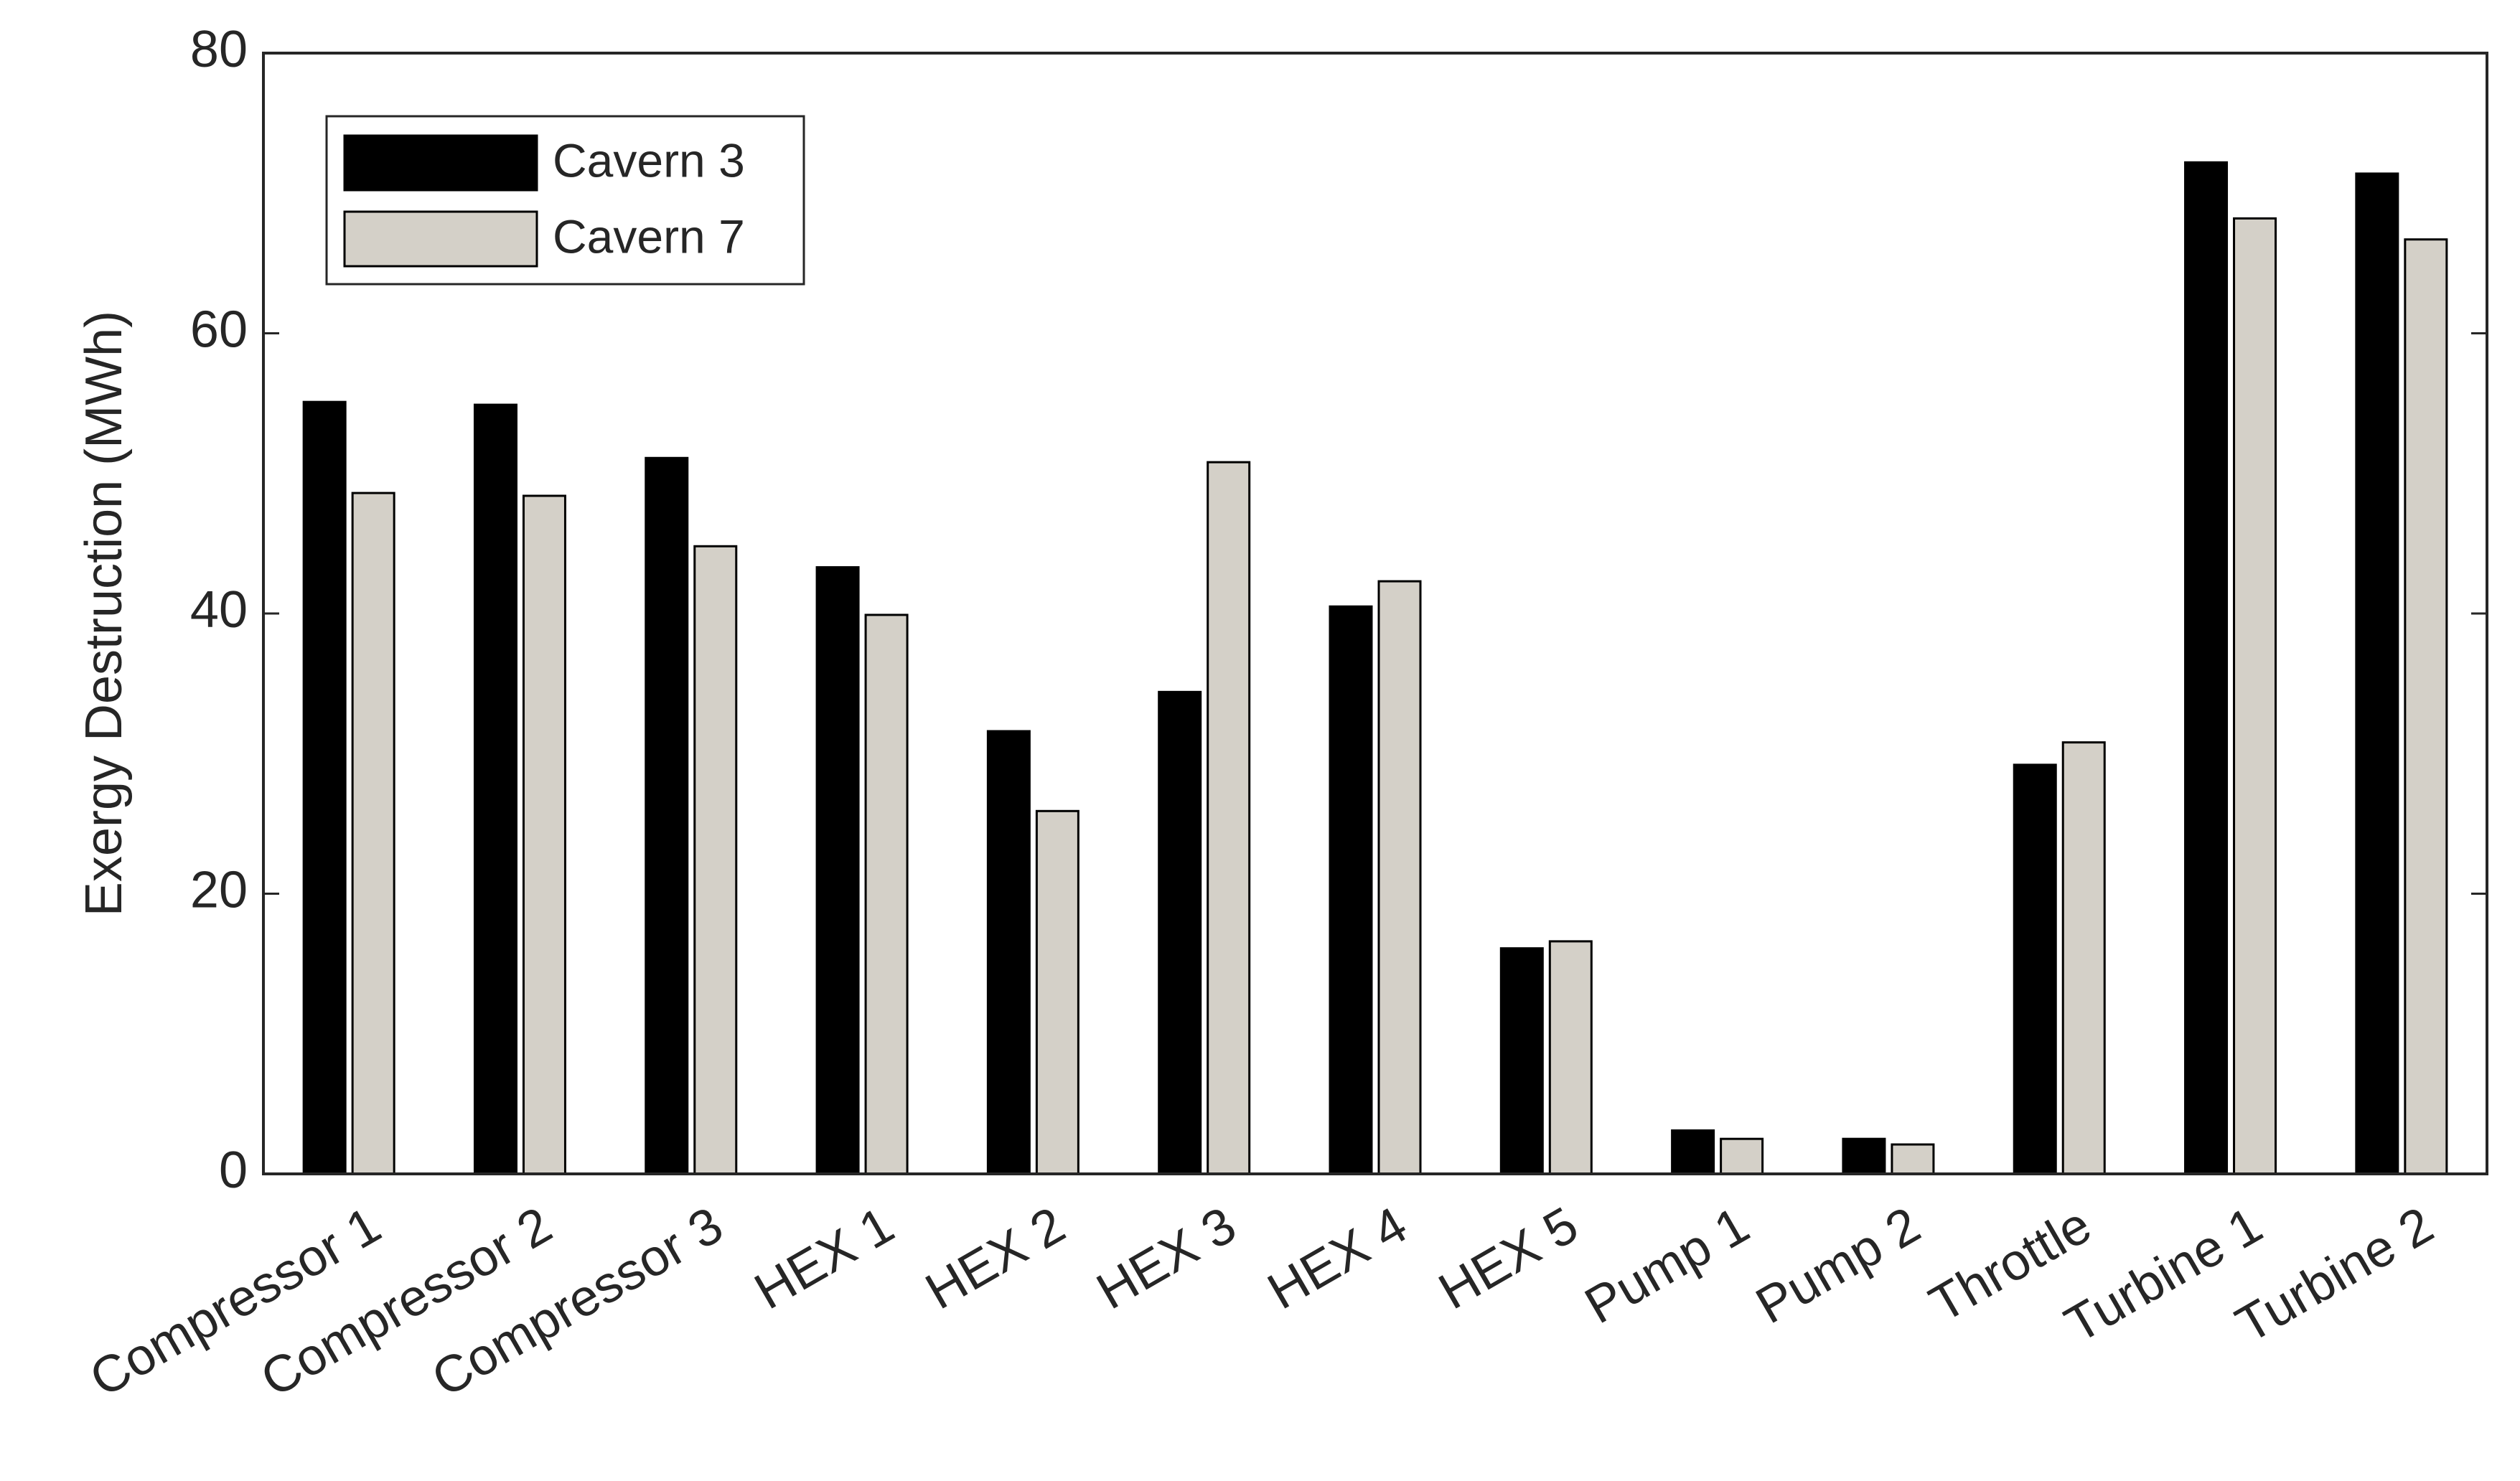 The width and height of the screenshot is (2520, 1481). Describe the element at coordinates (219, 610) in the screenshot. I see `y-tick-label: 40` at that location.